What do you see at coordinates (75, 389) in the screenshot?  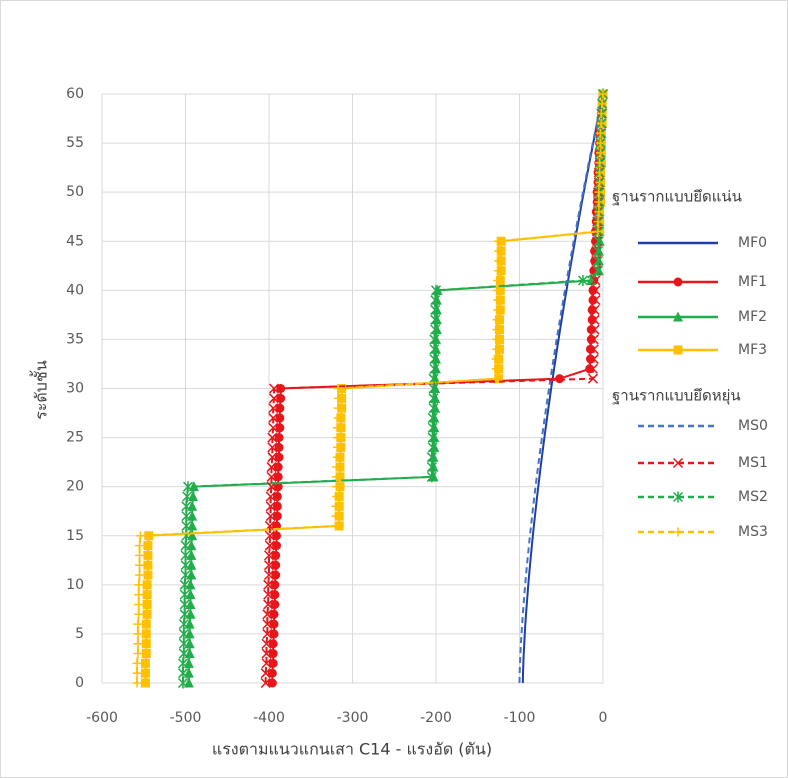 I see `y-tick-label: 30` at bounding box center [75, 389].